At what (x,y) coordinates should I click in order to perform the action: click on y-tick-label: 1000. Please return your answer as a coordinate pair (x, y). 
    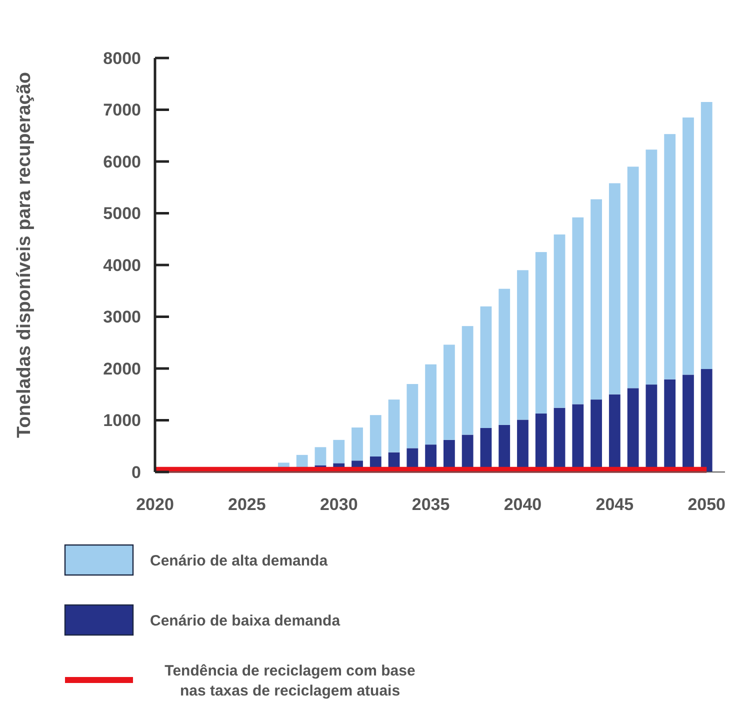
    Looking at the image, I should click on (122, 420).